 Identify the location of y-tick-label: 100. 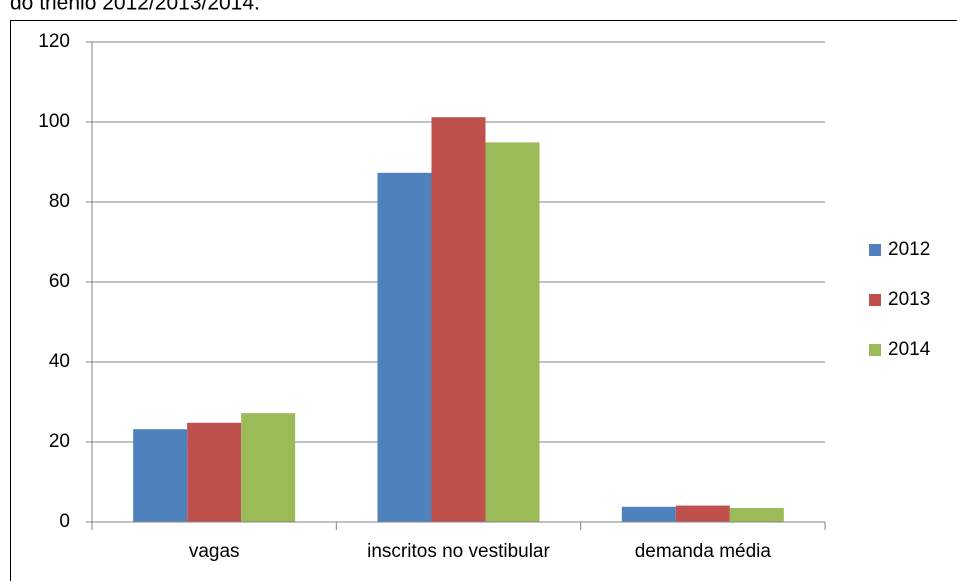
(54, 121).